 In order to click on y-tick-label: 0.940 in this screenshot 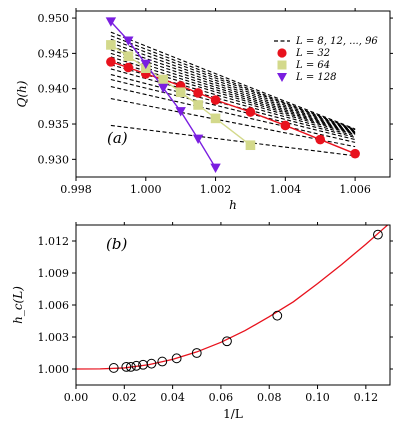, I will do `click(54, 89)`.